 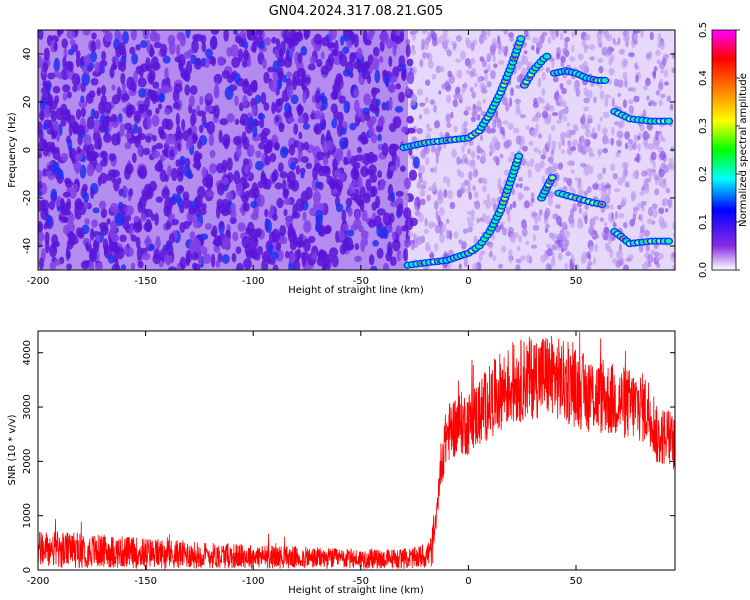 What do you see at coordinates (27, 352) in the screenshot?
I see `y-tick-label: 4000` at bounding box center [27, 352].